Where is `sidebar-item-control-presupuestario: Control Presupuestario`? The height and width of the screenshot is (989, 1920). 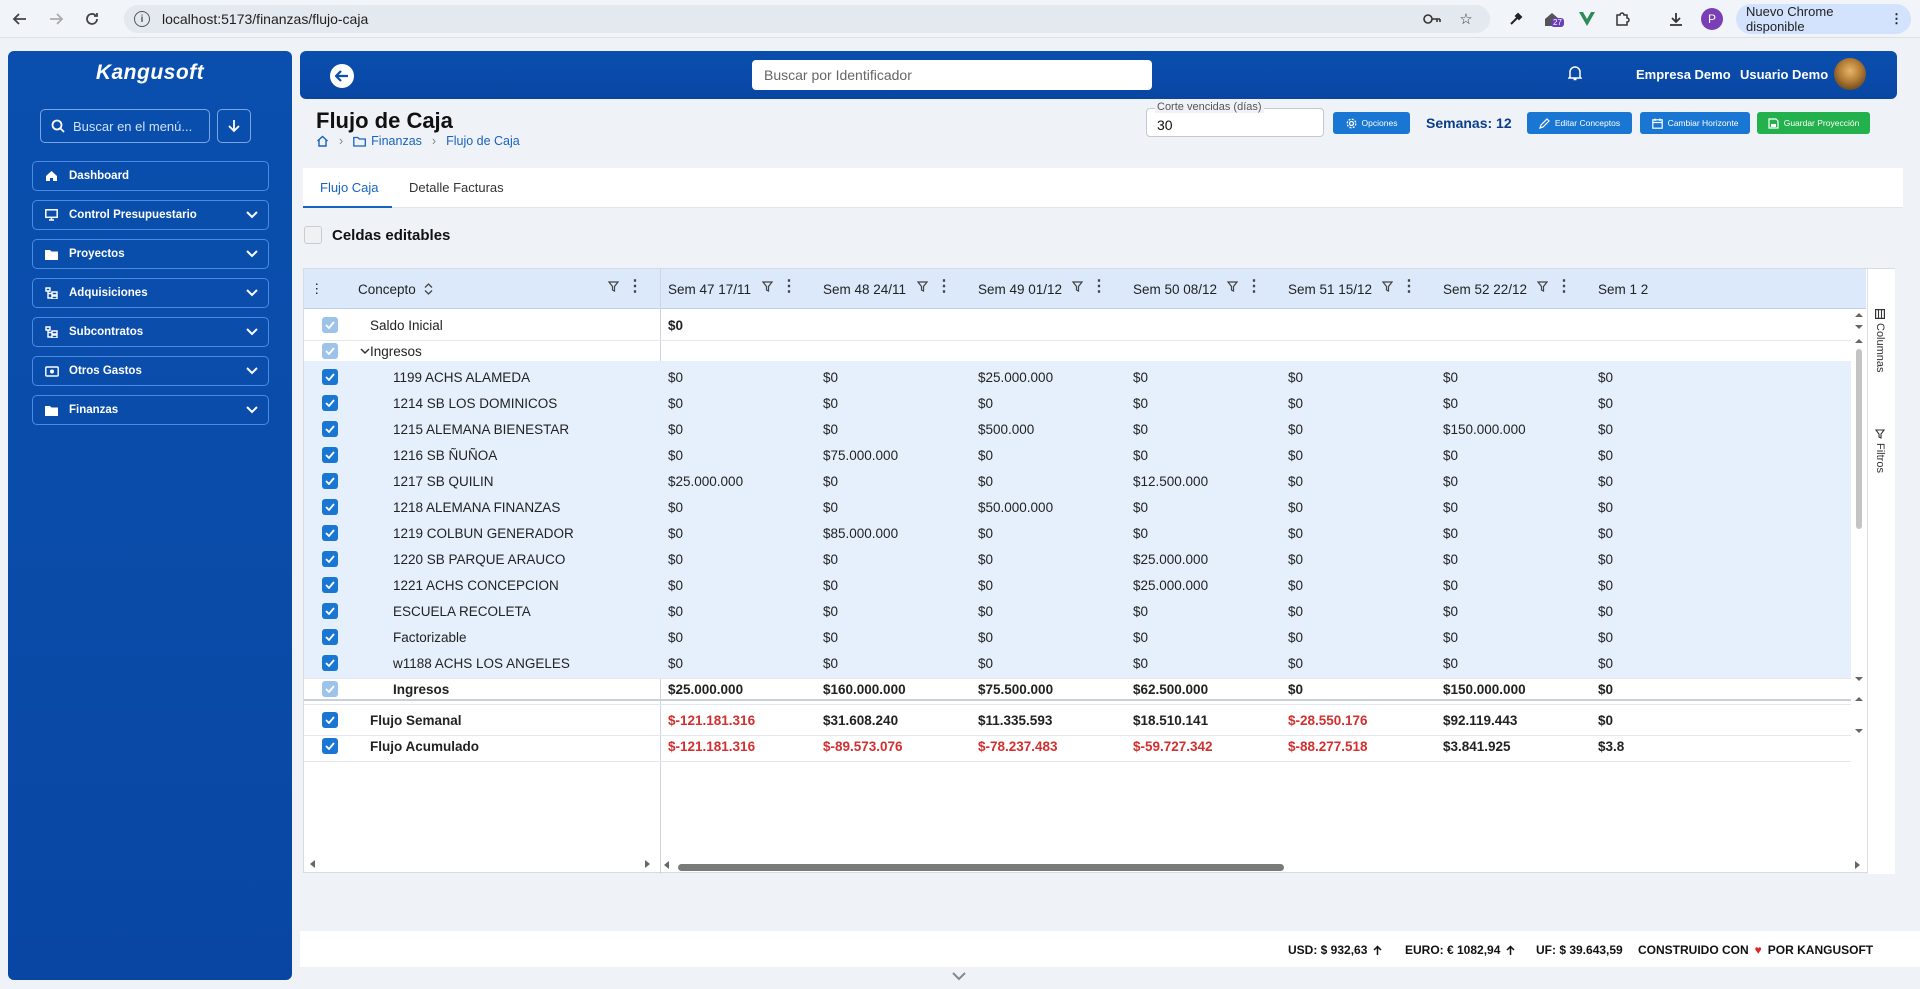 sidebar-item-control-presupuestario: Control Presupuestario is located at coordinates (150, 215).